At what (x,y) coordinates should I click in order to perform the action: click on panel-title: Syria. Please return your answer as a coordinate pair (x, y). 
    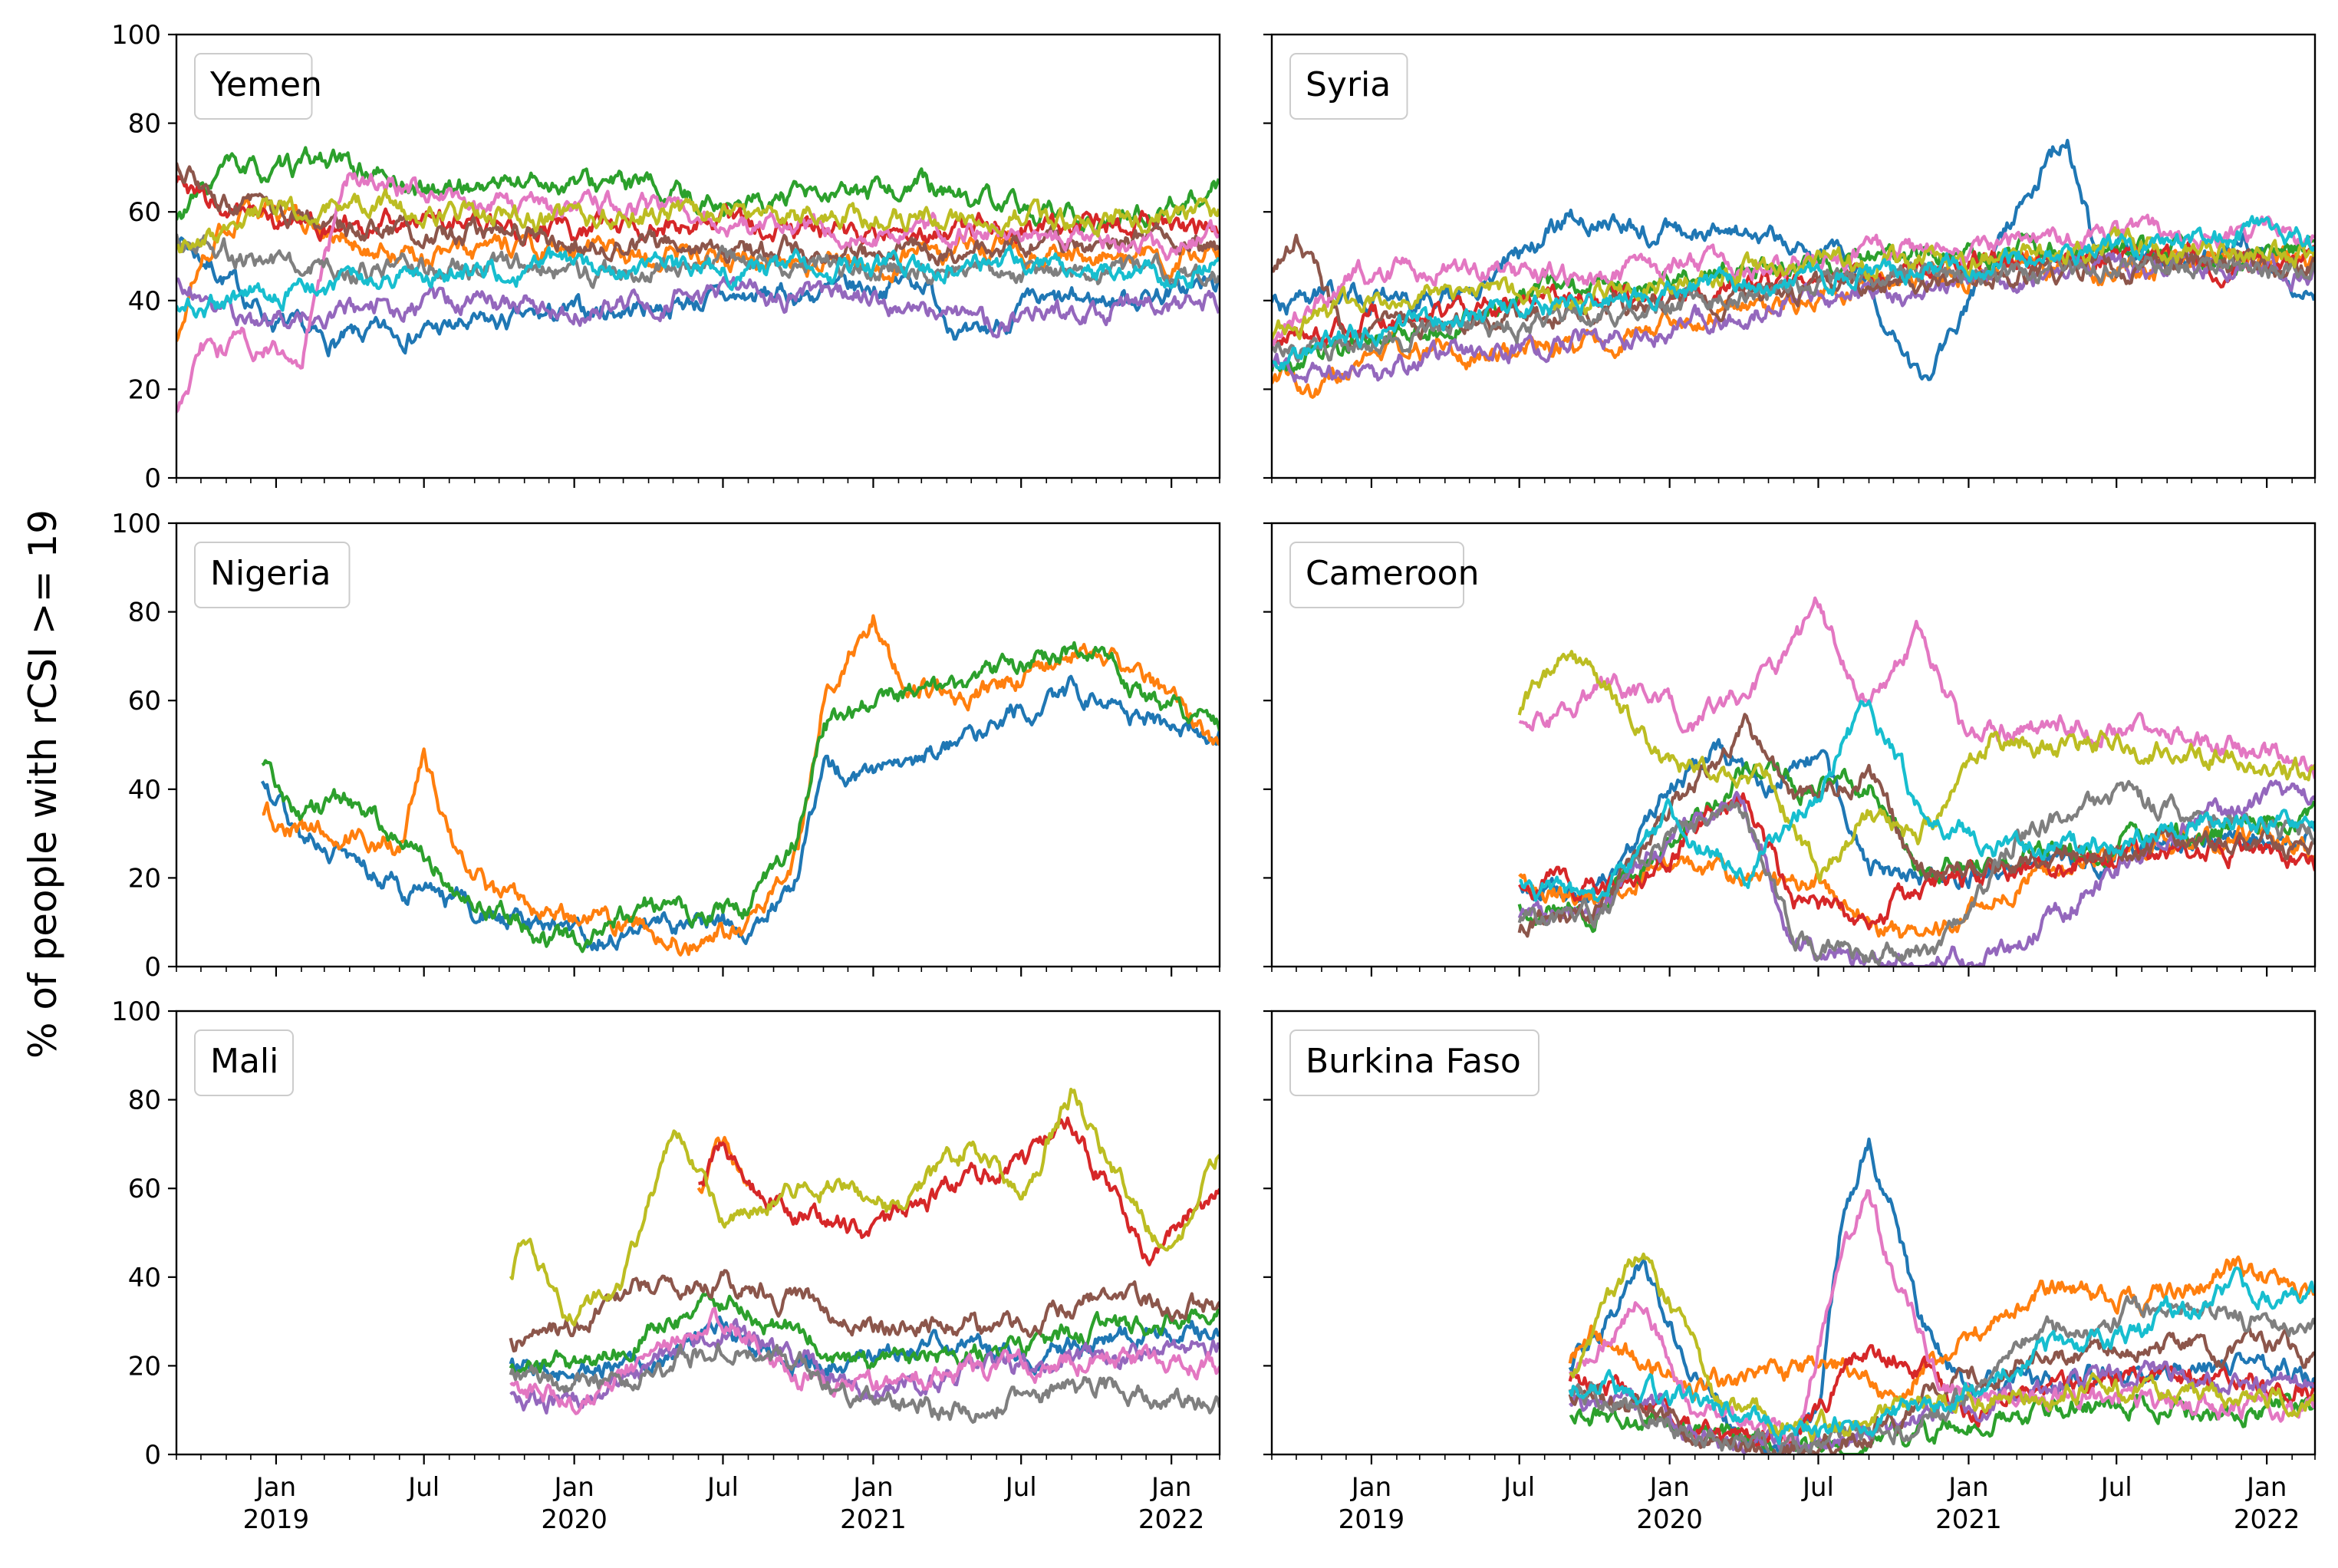
    Looking at the image, I should click on (1348, 84).